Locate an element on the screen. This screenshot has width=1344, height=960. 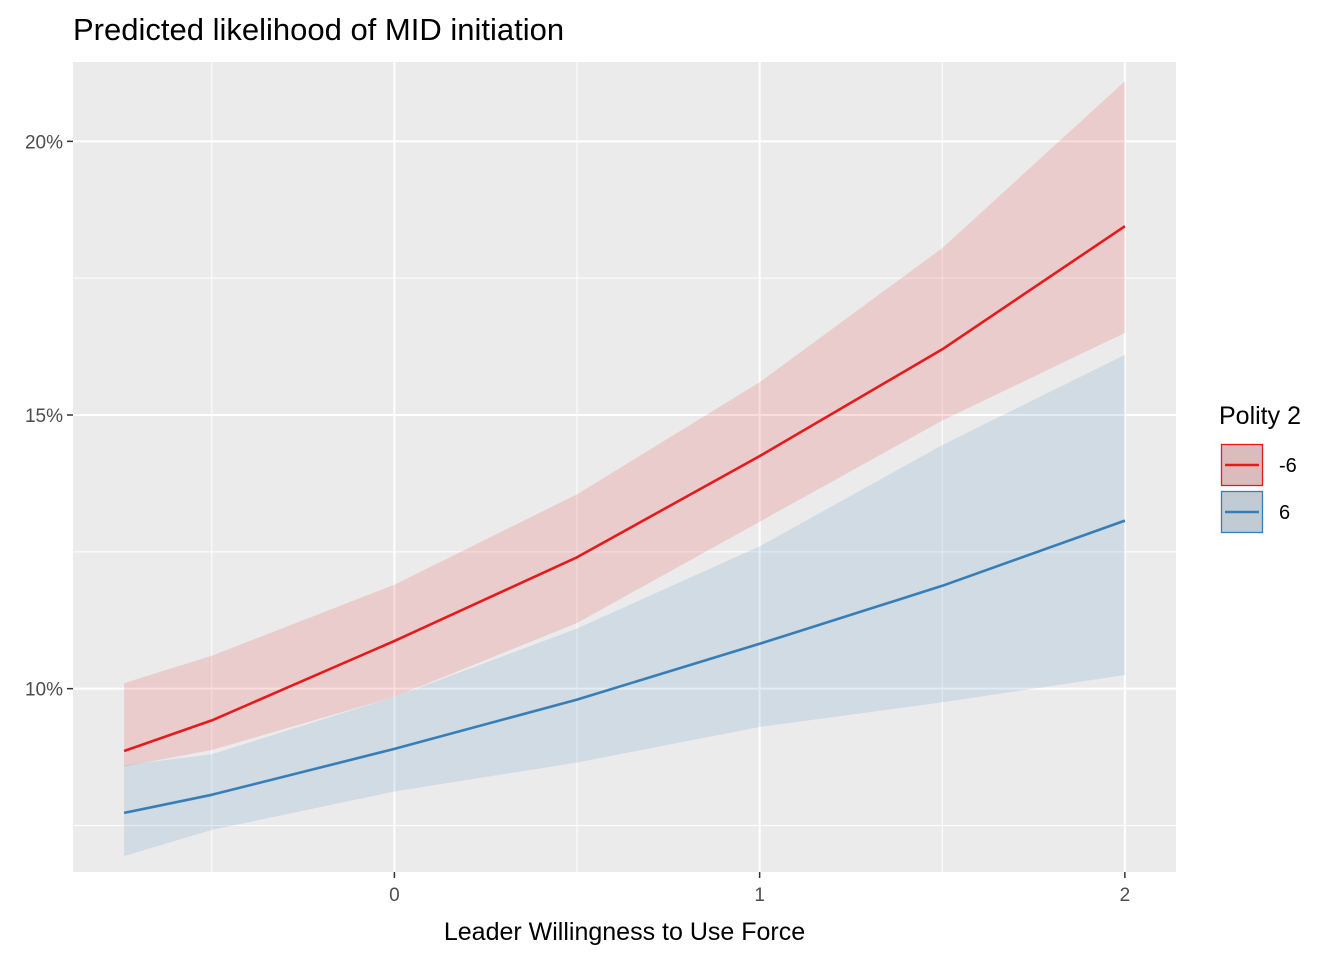
legend-label: 6 is located at coordinates (1284, 513).